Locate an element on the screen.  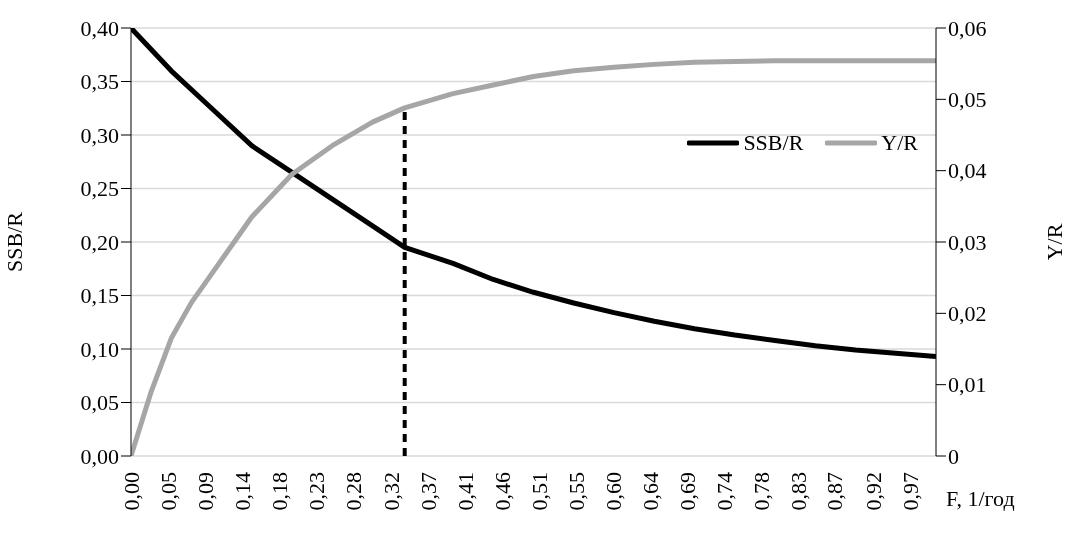
y2-tick-label: 0,06 is located at coordinates (967, 28).